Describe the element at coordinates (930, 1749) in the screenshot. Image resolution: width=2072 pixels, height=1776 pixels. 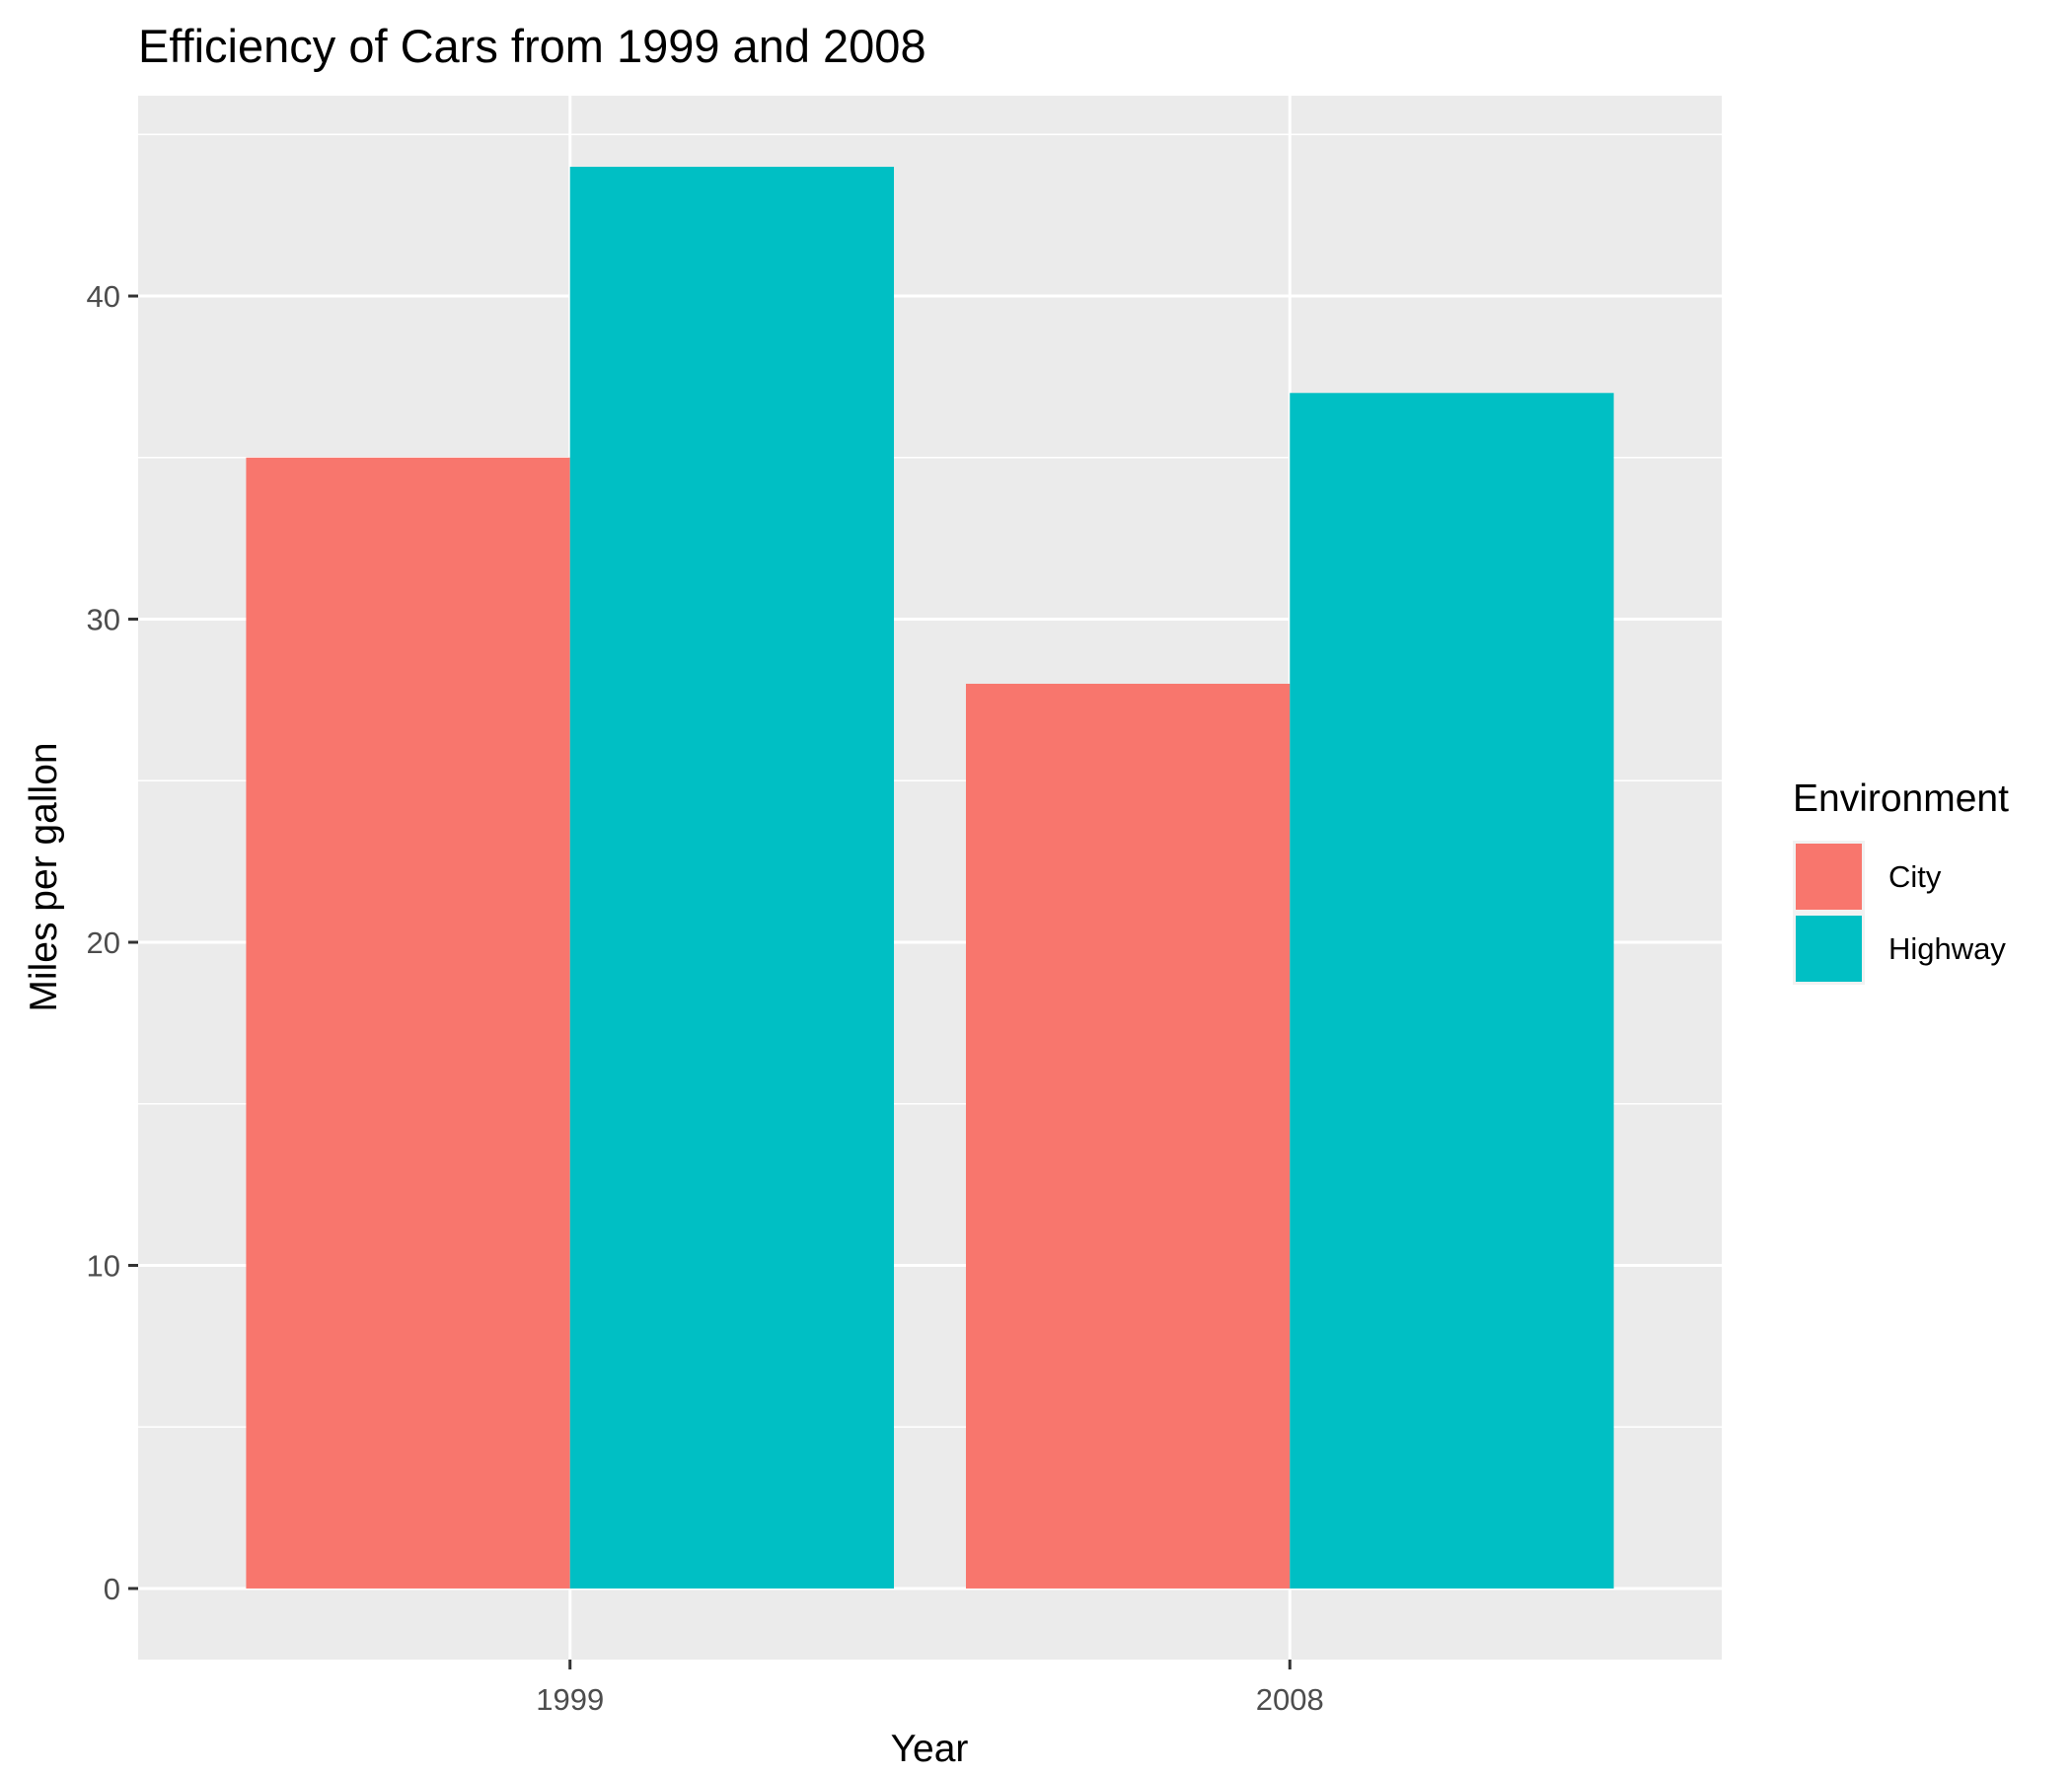
I see `x-axis-title: Year` at that location.